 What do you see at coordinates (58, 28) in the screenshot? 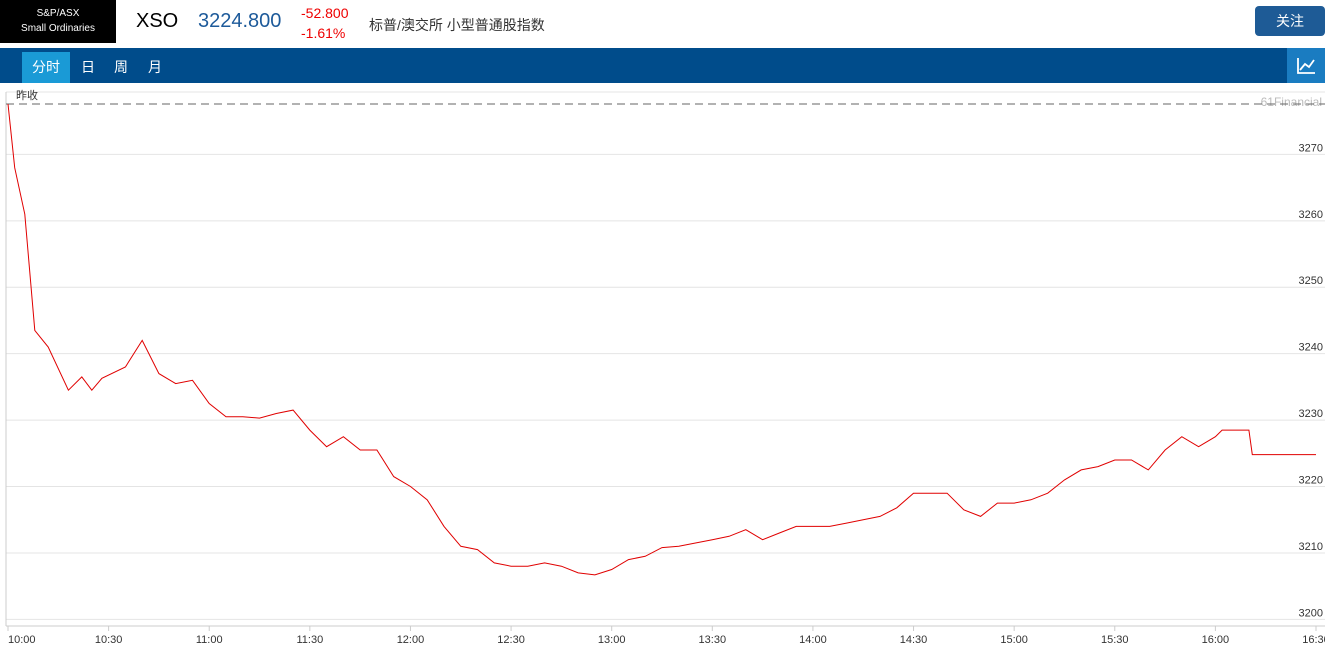
I see `logo-line: Small Ordinaries` at bounding box center [58, 28].